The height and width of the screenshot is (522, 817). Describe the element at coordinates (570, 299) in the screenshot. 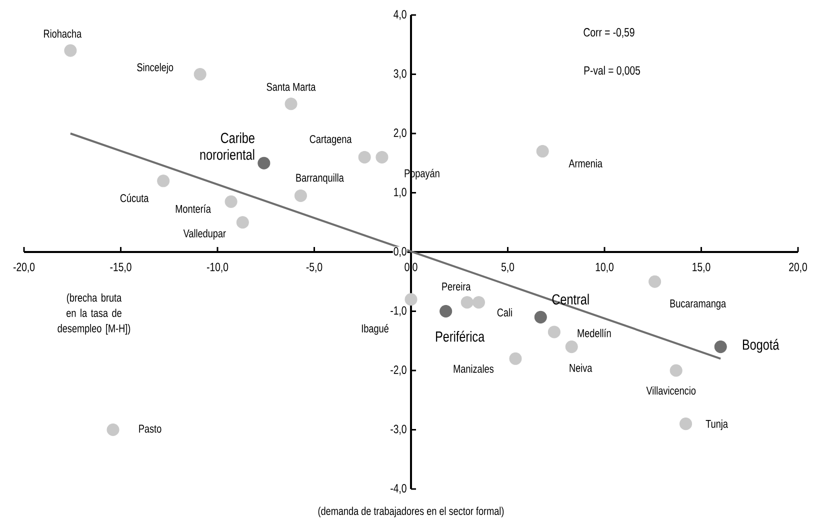

I see `annotation: Central` at that location.